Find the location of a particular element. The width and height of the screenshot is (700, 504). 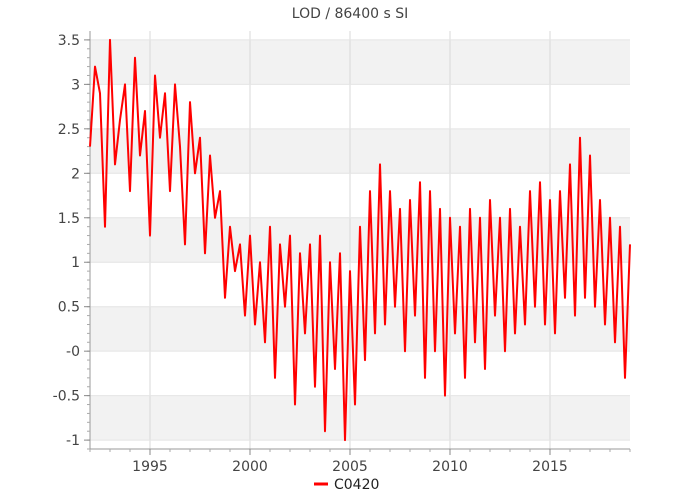

y-tick-label: 1 is located at coordinates (75, 263).